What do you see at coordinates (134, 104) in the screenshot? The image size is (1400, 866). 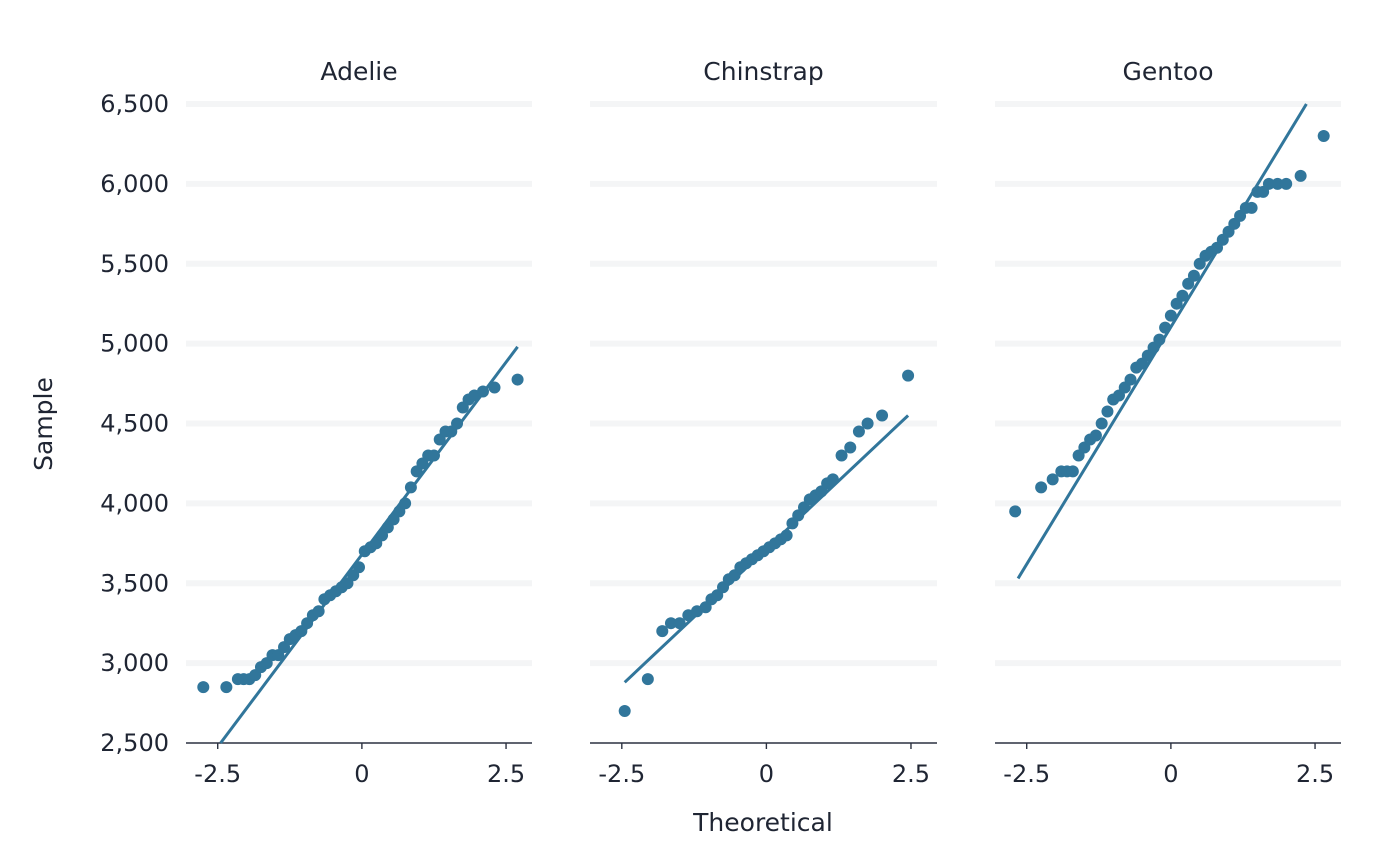 I see `y-tick-label: 6,500` at bounding box center [134, 104].